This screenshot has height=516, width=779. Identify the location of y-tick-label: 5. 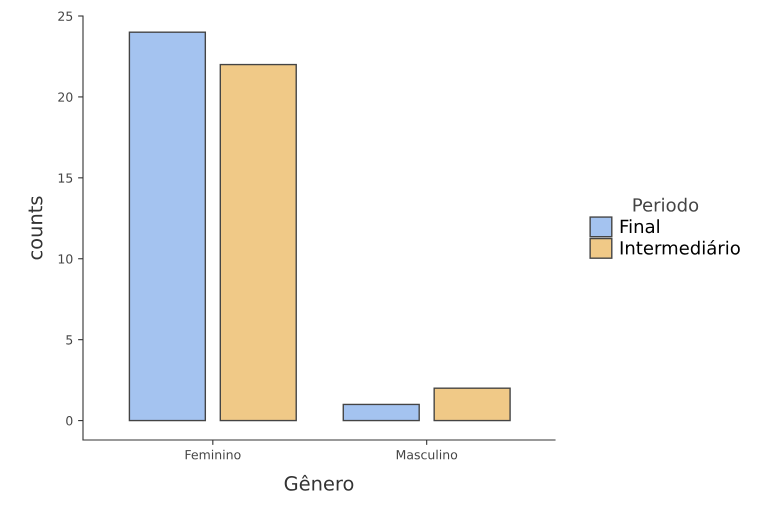
(69, 340).